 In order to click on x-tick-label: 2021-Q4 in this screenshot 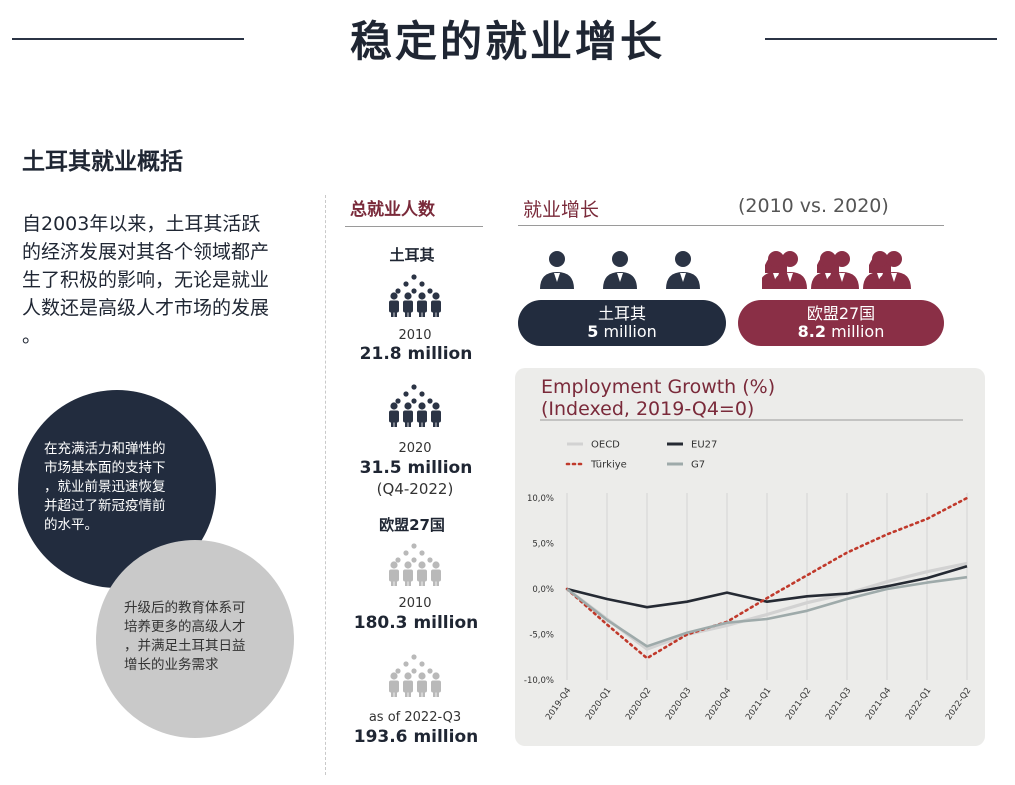, I will do `click(878, 704)`.